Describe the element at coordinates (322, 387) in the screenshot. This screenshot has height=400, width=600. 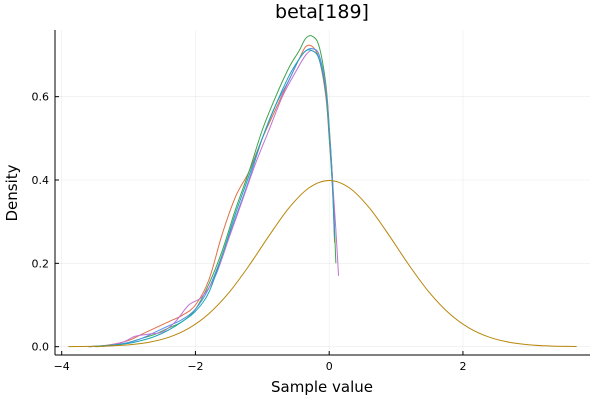
I see `x-axis-title: Sample value` at that location.